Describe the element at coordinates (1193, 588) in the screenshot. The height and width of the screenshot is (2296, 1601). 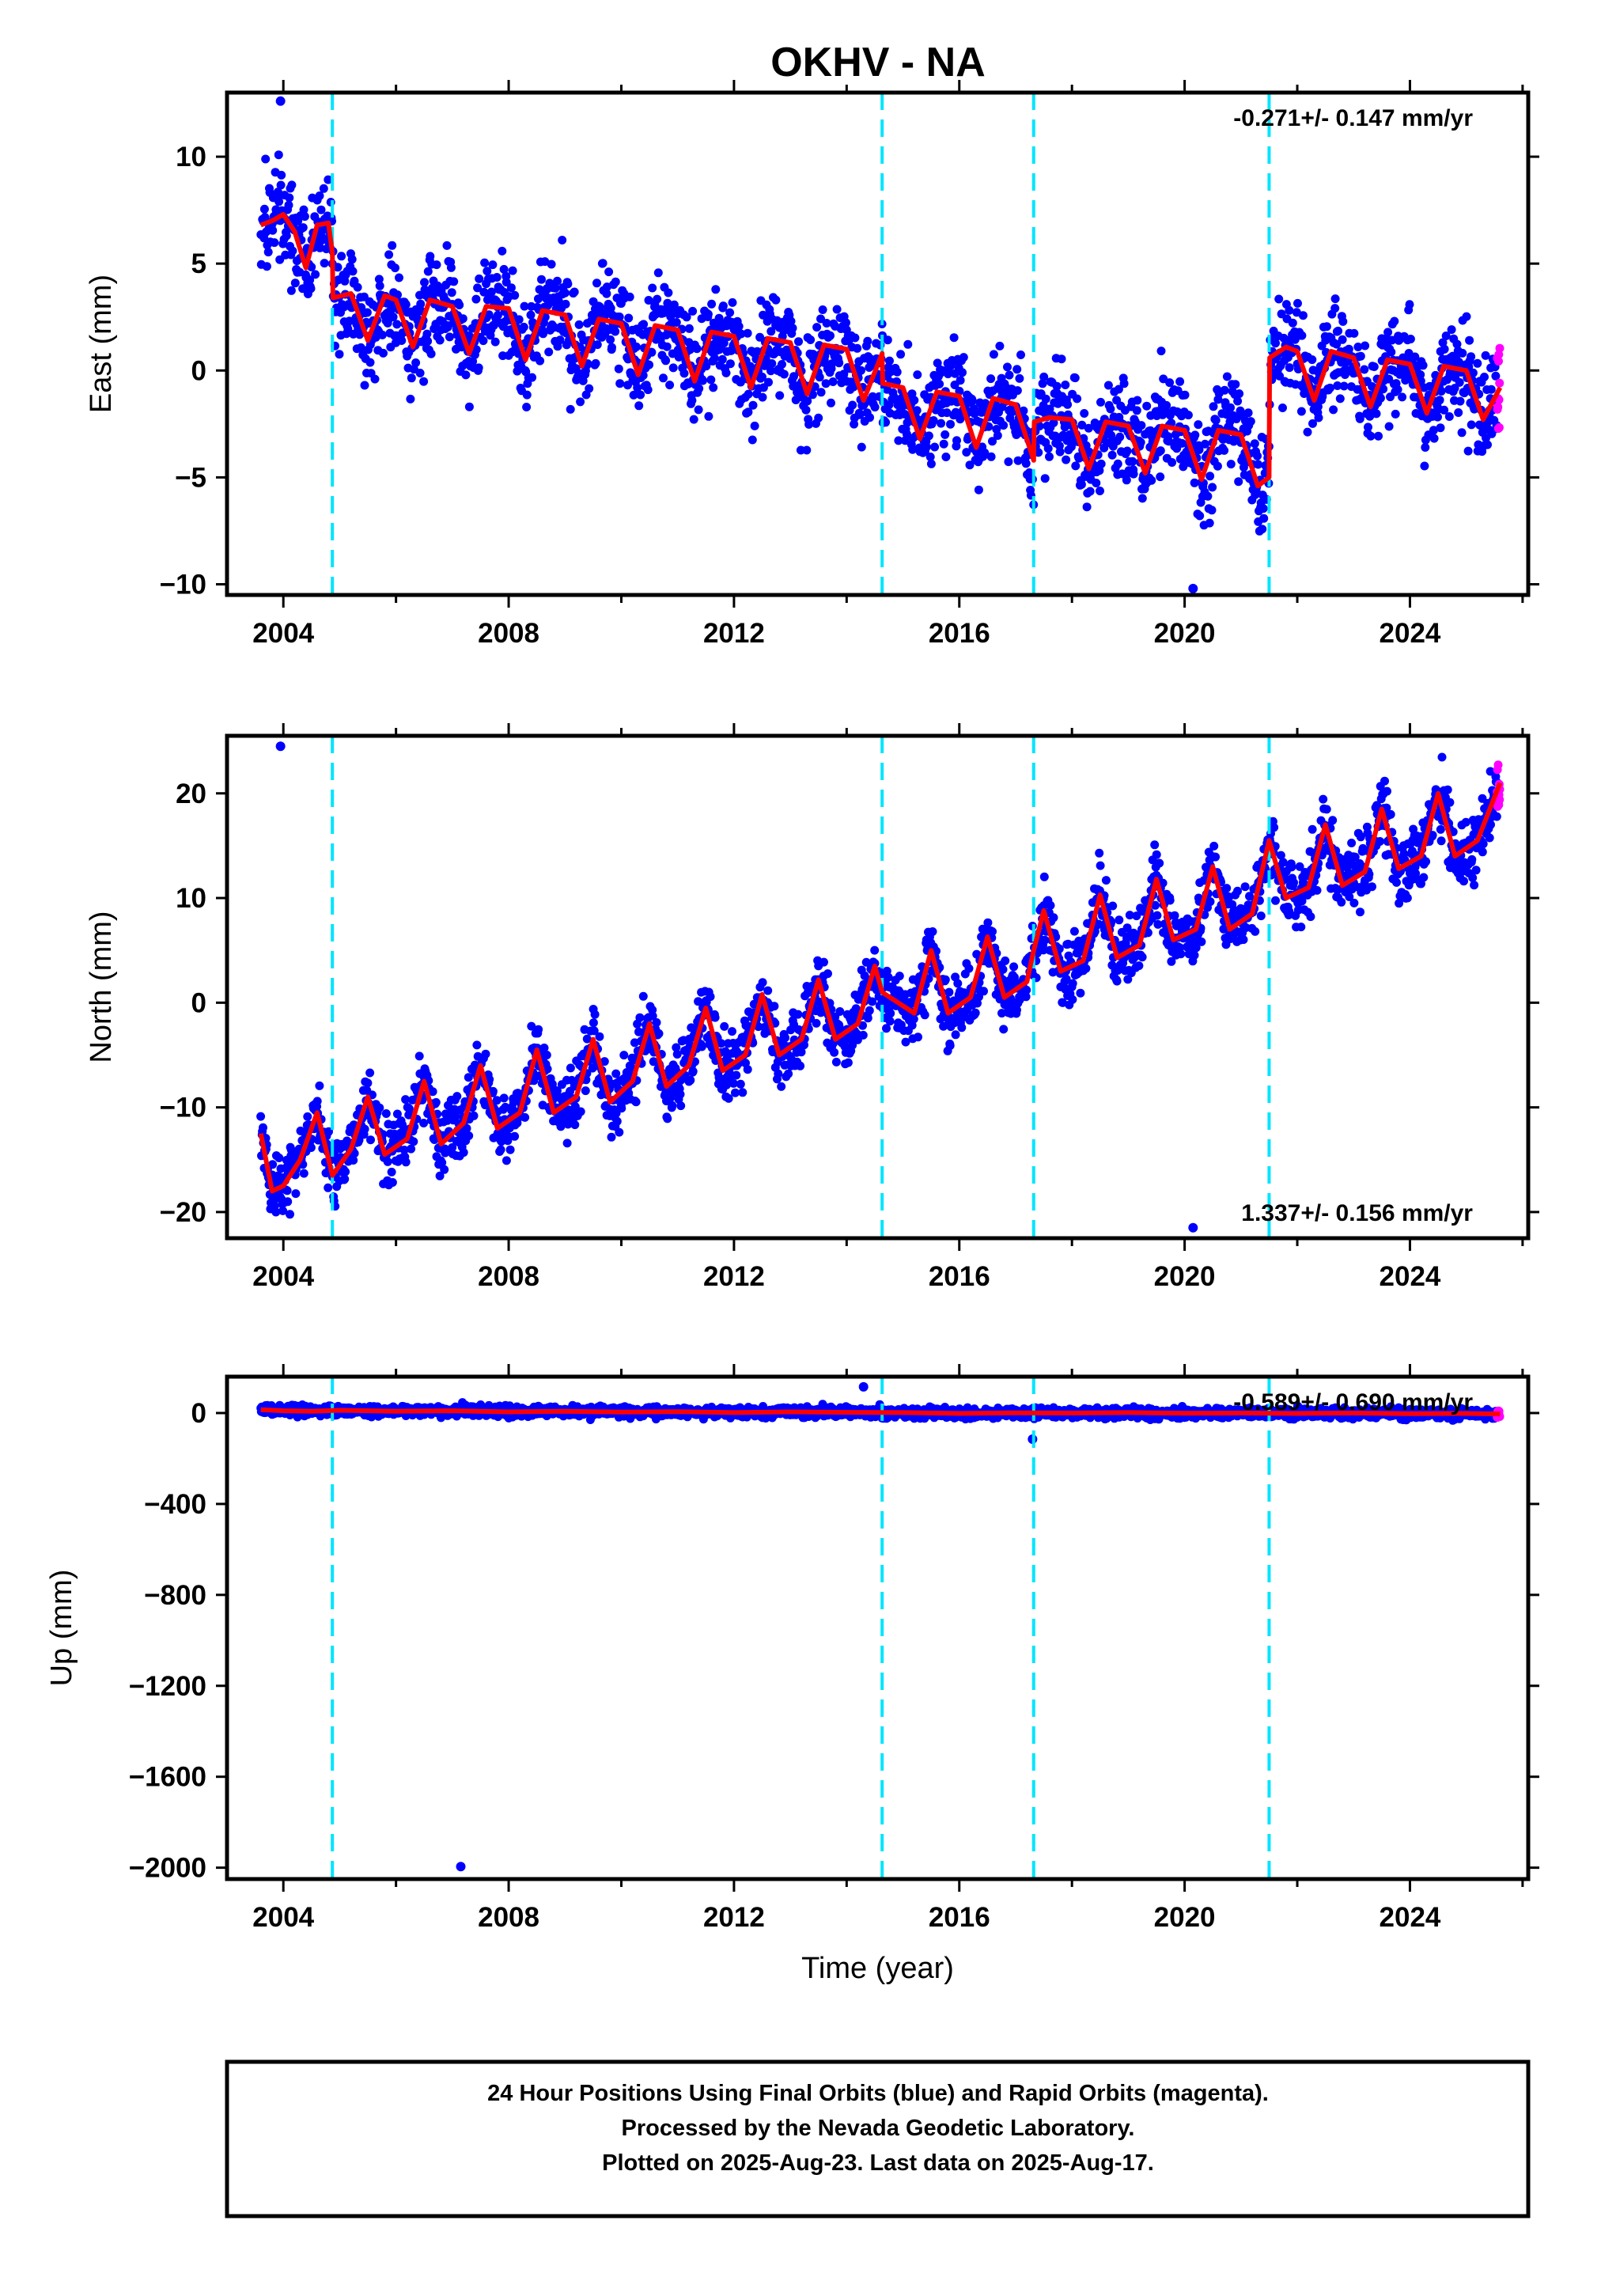
I see `outlier-point` at that location.